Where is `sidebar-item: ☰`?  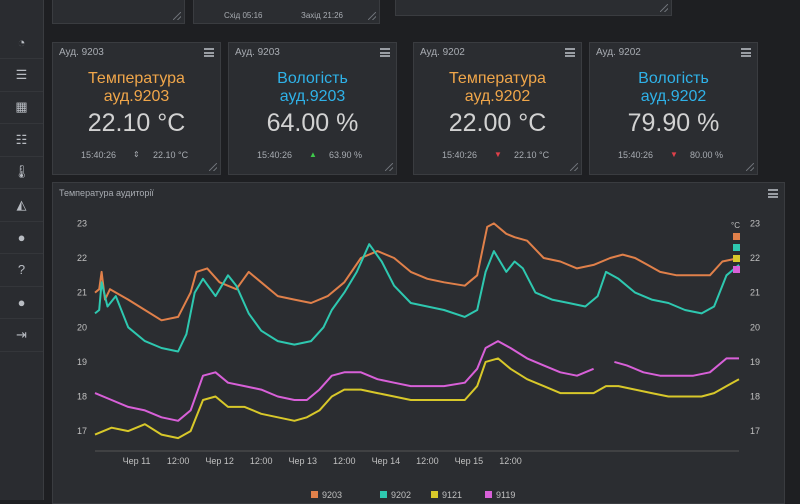 sidebar-item: ☰ is located at coordinates (21, 75).